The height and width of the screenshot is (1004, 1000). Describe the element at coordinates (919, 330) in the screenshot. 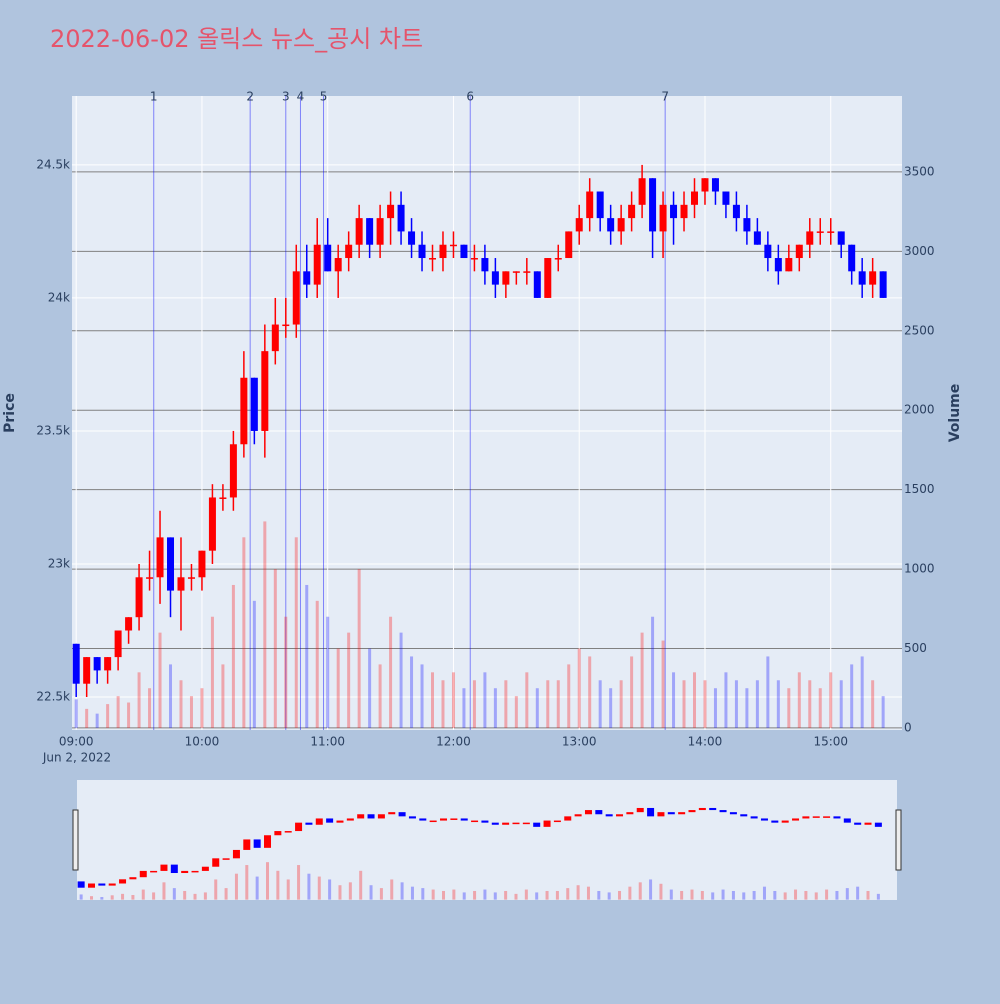

I see `y2-tick-label: 2500` at that location.